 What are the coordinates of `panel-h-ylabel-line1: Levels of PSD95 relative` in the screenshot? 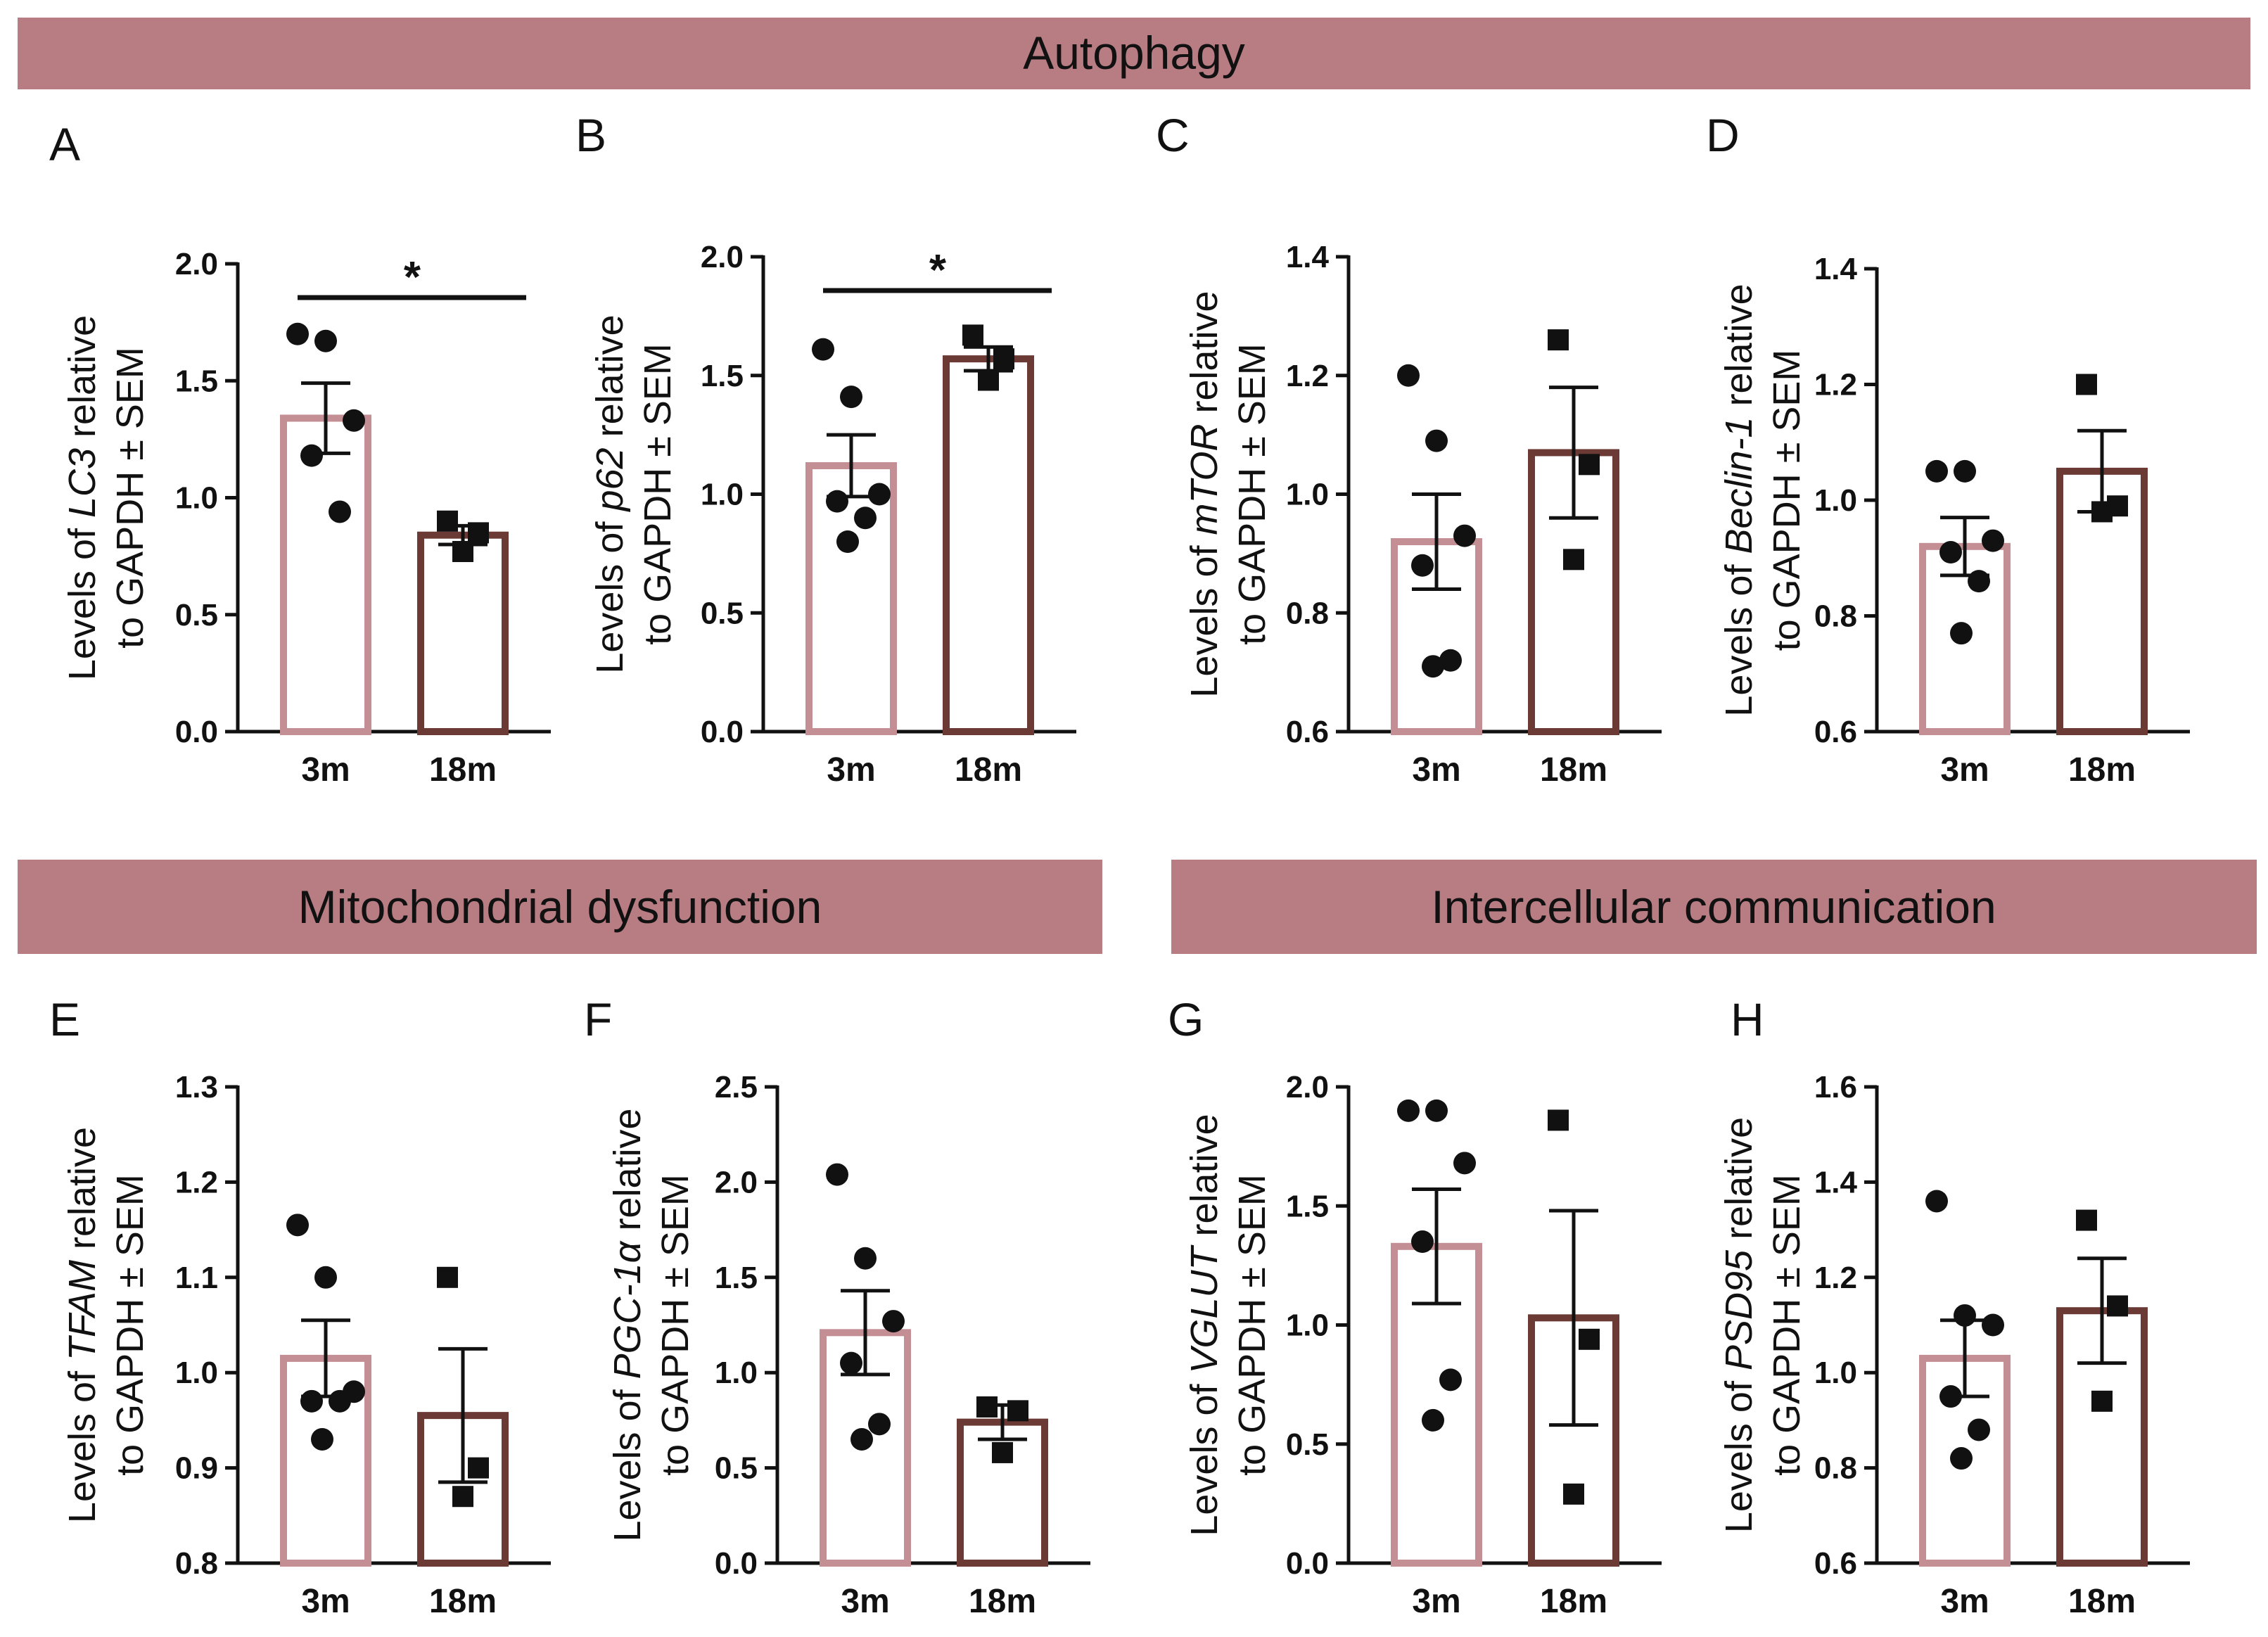 It's located at (1739, 1325).